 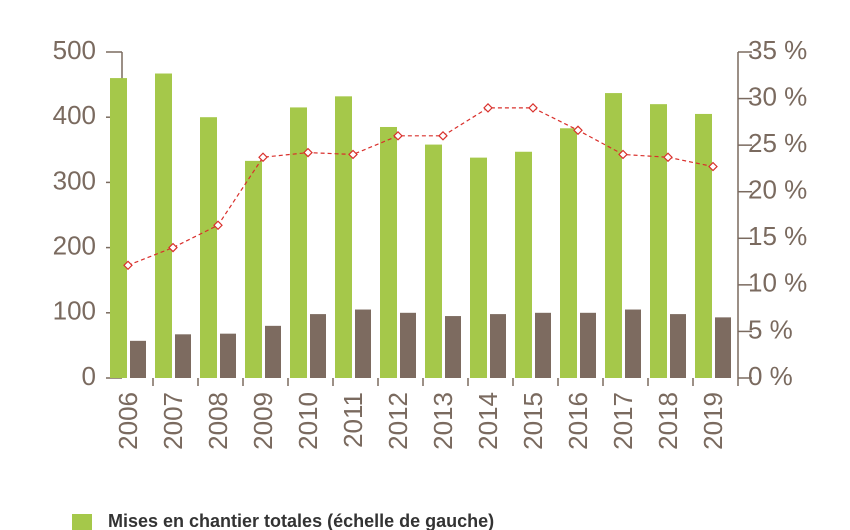 What do you see at coordinates (623, 421) in the screenshot?
I see `x-tick-label: 2017` at bounding box center [623, 421].